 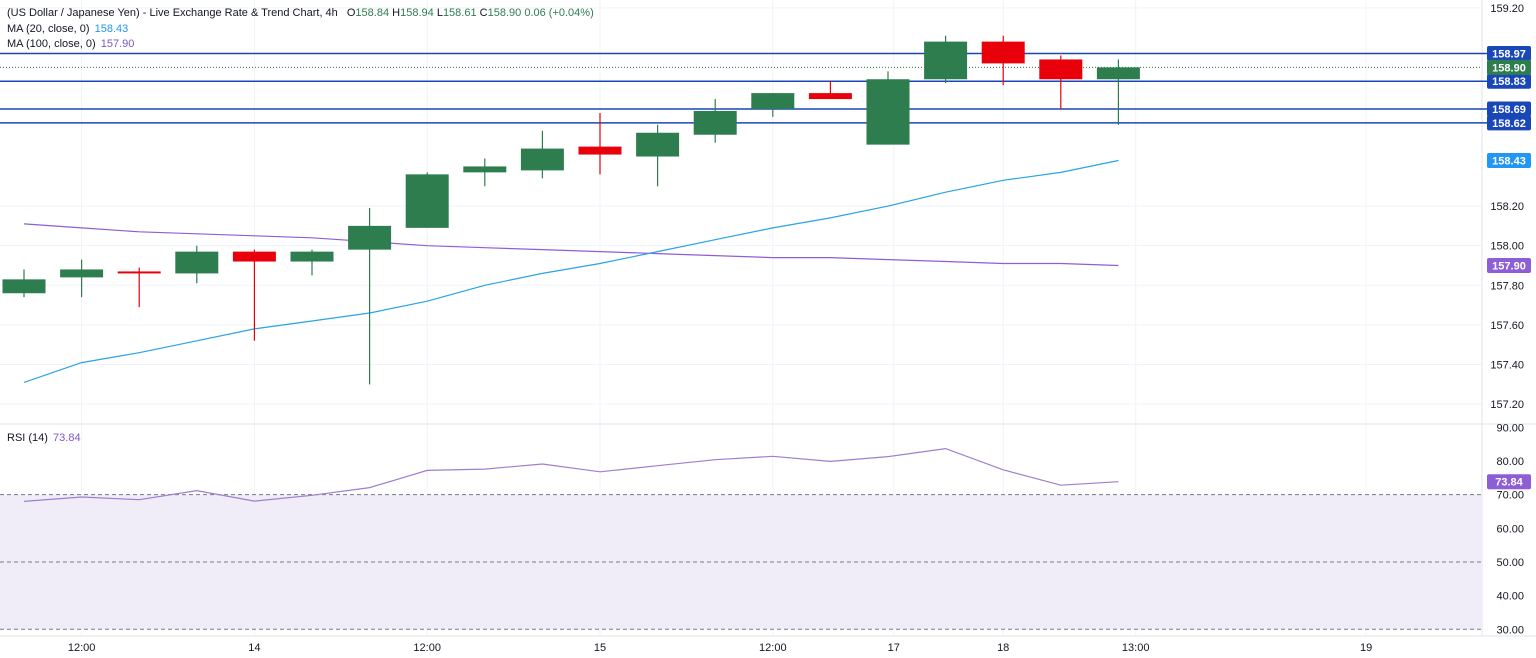 I want to click on time-axis: 12:00 14 12:00 15 12:00 17 18 13:00 19, so click(x=720, y=648).